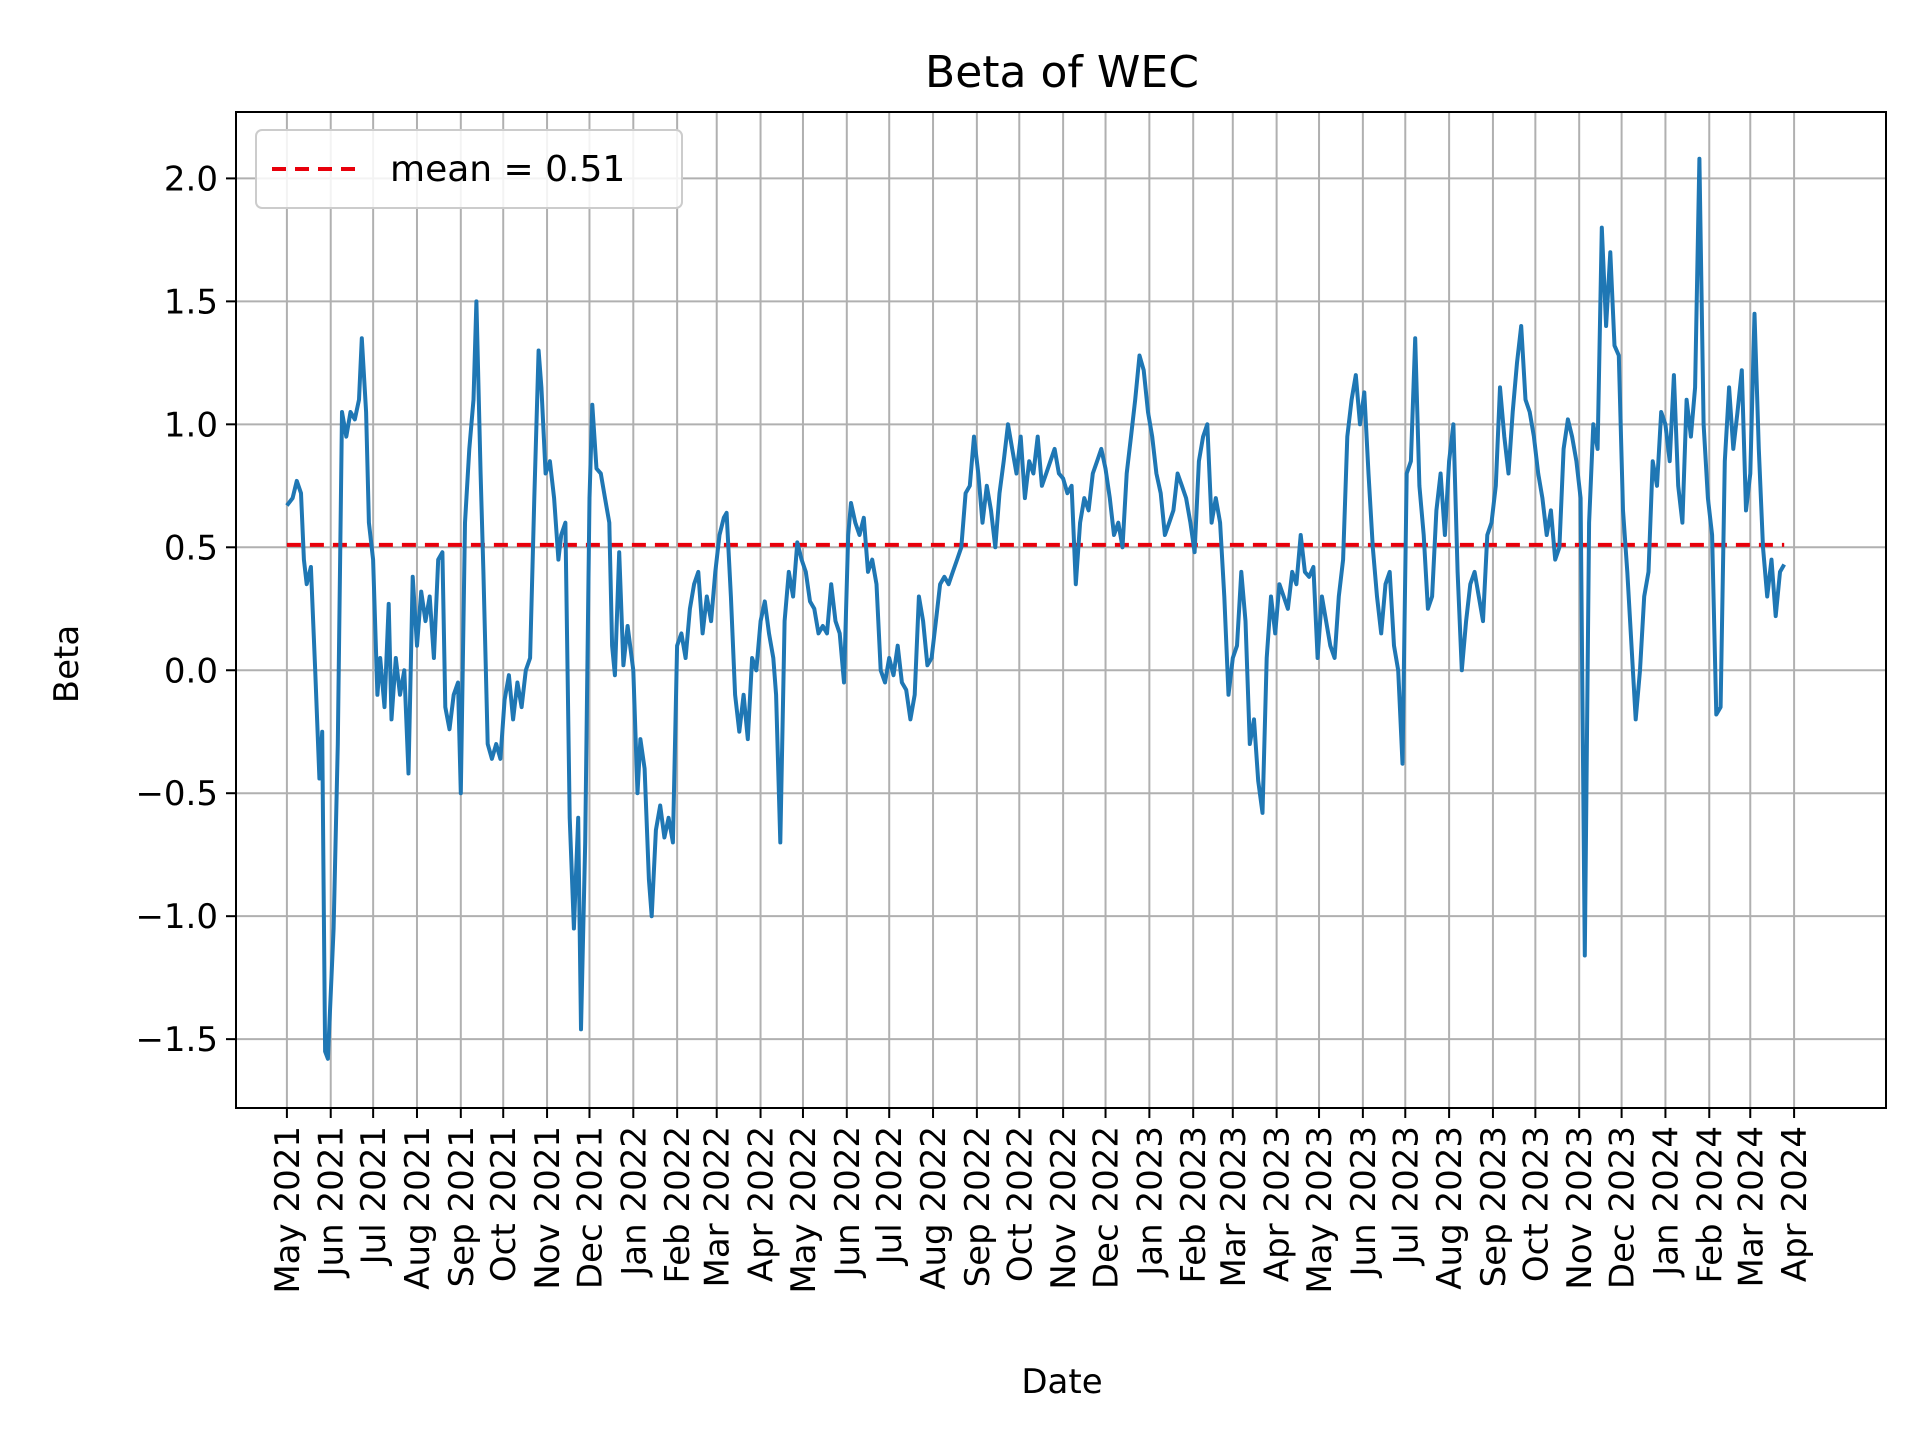 This screenshot has width=1920, height=1440. I want to click on x-tick-label: Apr 2024, so click(1795, 1204).